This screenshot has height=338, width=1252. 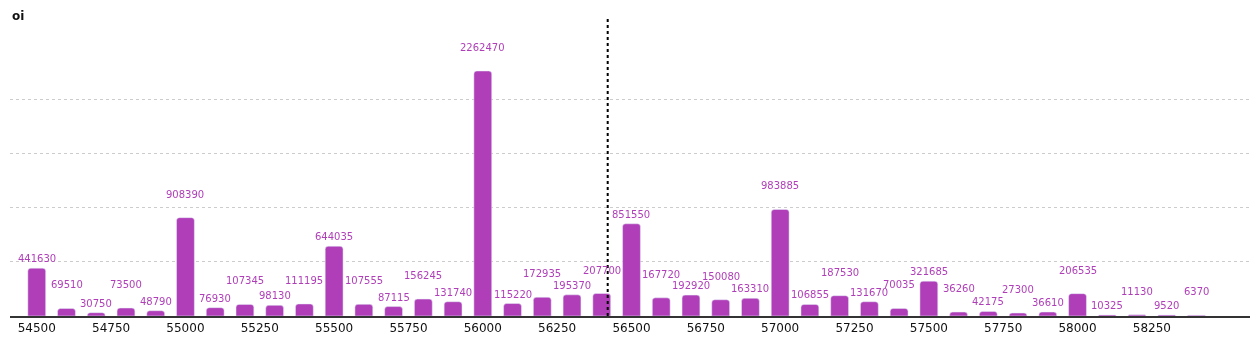 I want to click on data-label: 172935, so click(x=542, y=273).